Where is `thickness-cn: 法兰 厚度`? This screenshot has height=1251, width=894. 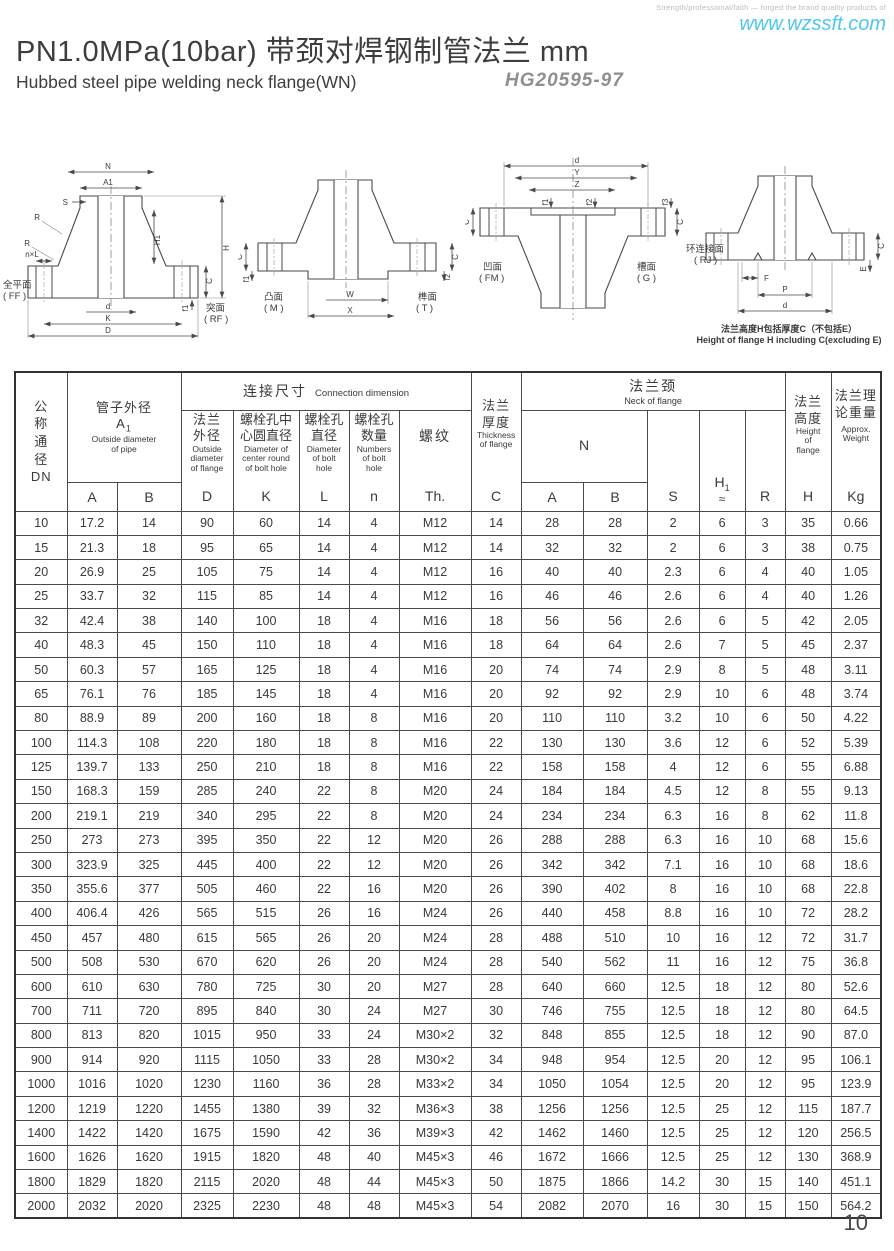
thickness-cn: 法兰 厚度 is located at coordinates (496, 414).